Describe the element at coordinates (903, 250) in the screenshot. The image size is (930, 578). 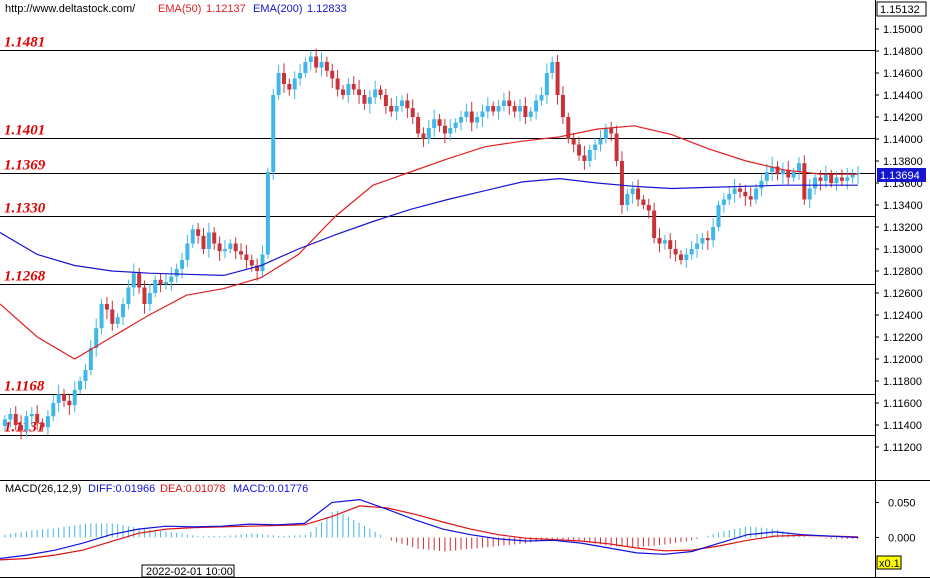
I see `price-tick-label: 1.13000` at that location.